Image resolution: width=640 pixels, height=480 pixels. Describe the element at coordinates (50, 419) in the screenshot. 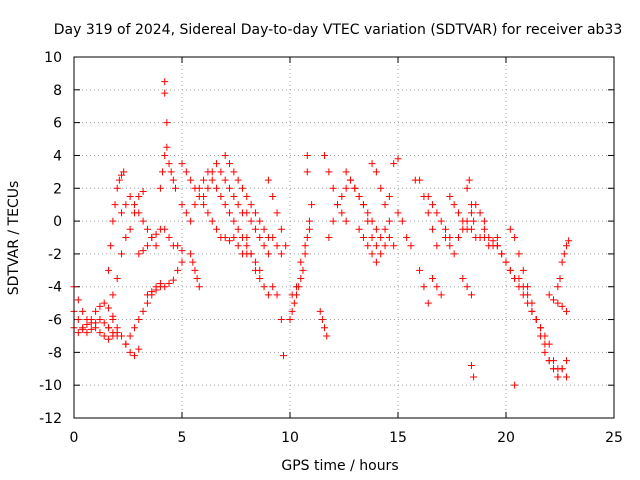

I see `y-tick-label: -12` at that location.